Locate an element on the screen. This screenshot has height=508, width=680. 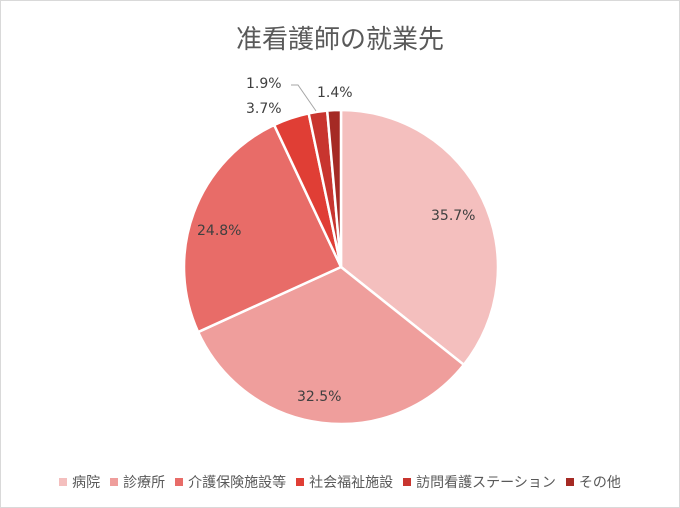
data-label-care-facility: 24.8% is located at coordinates (219, 231).